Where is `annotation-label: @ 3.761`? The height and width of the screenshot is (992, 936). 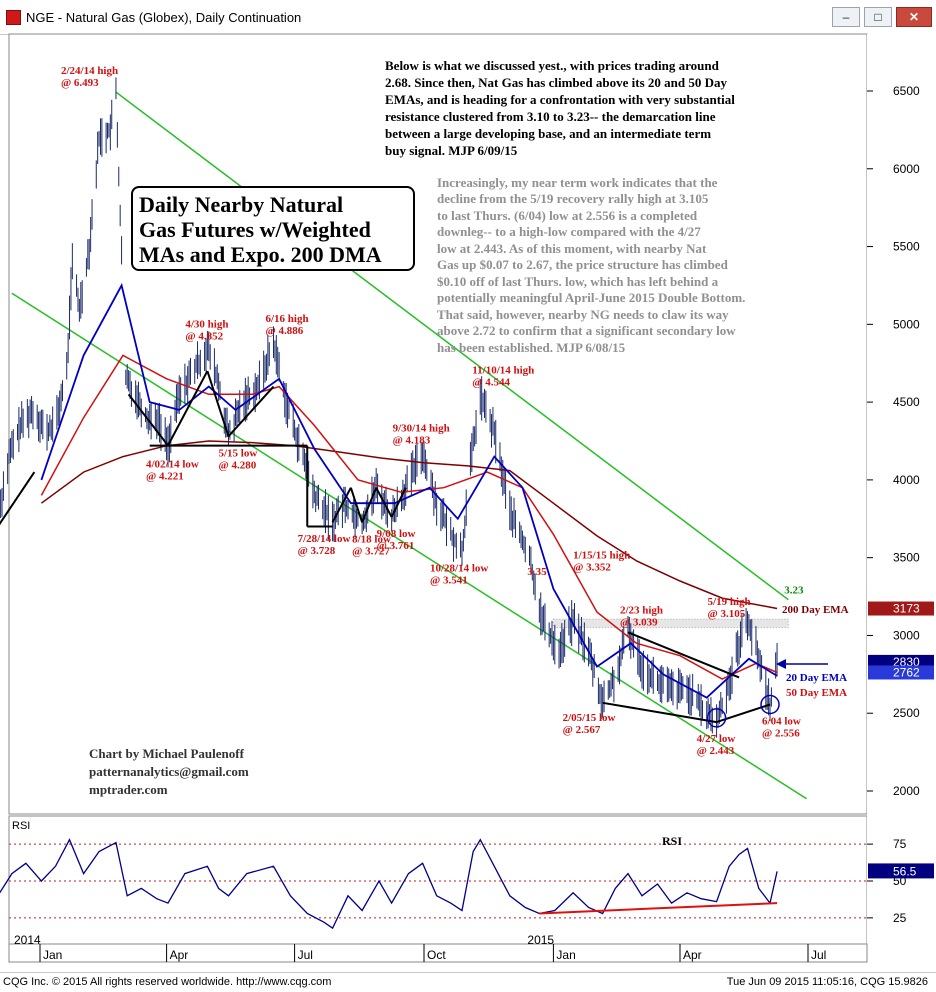 annotation-label: @ 3.761 is located at coordinates (396, 546).